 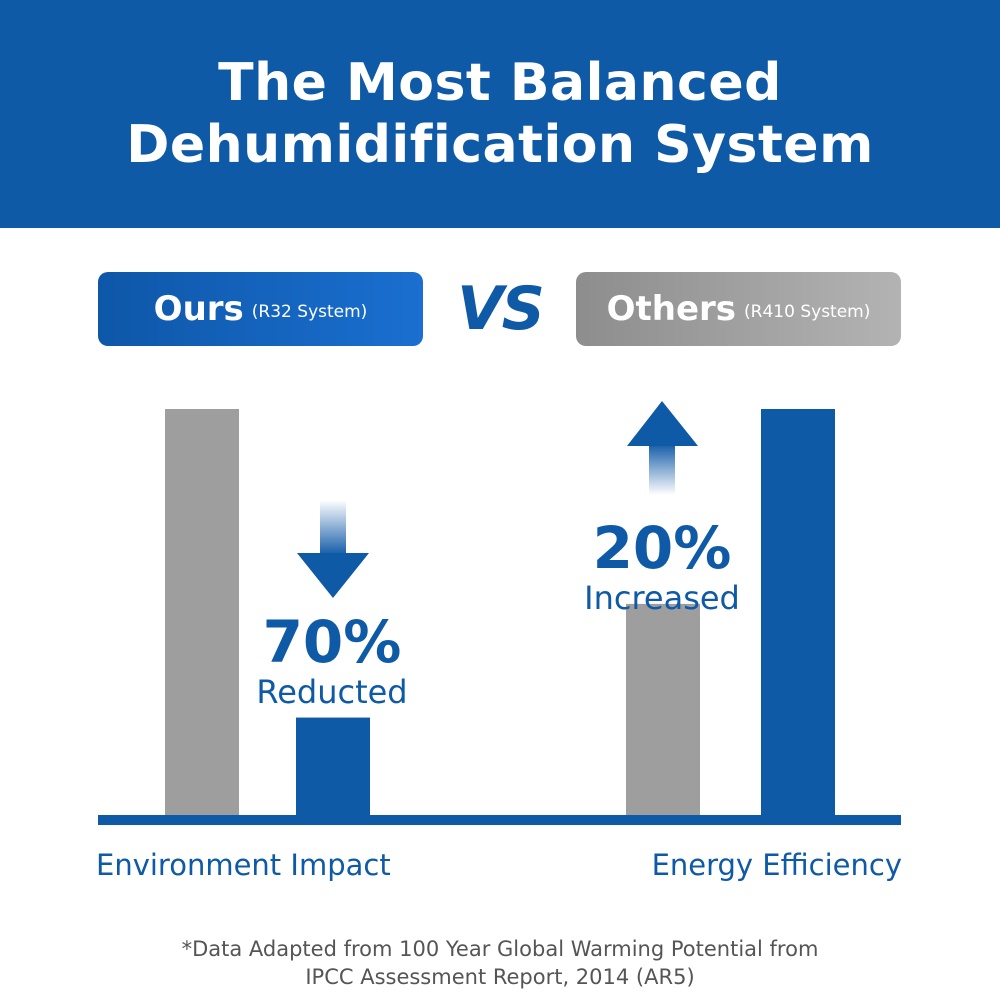 I want to click on up-arrow-icon, so click(x=662, y=448).